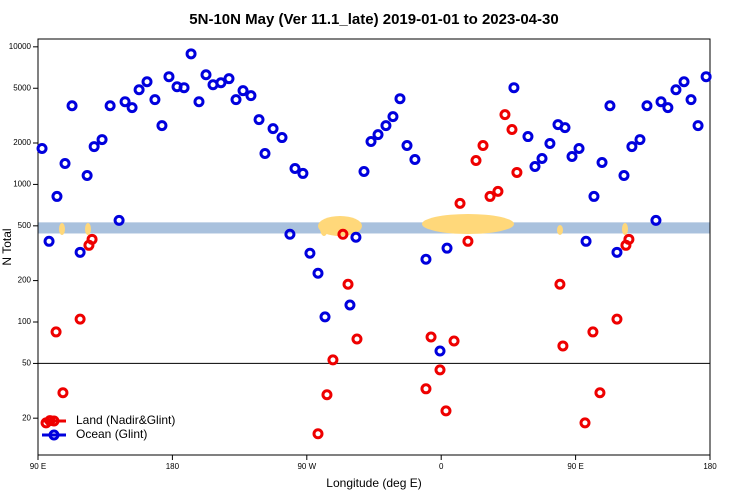 The width and height of the screenshot is (750, 500). What do you see at coordinates (374, 228) in the screenshot?
I see `band` at bounding box center [374, 228].